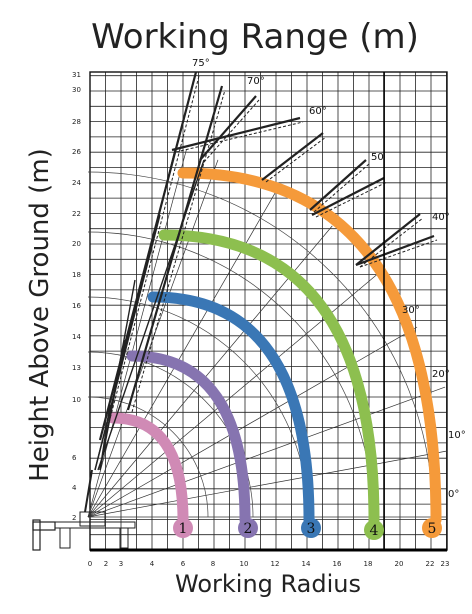 The image size is (472, 614). What do you see at coordinates (76, 400) in the screenshot?
I see `y-tick-label: 10` at bounding box center [76, 400].